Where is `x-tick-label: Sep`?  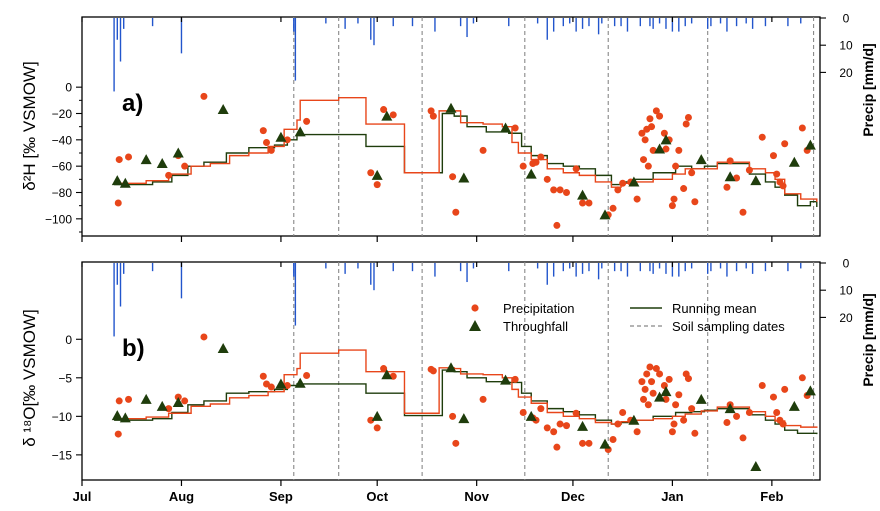 x-tick-label: Sep is located at coordinates (281, 496).